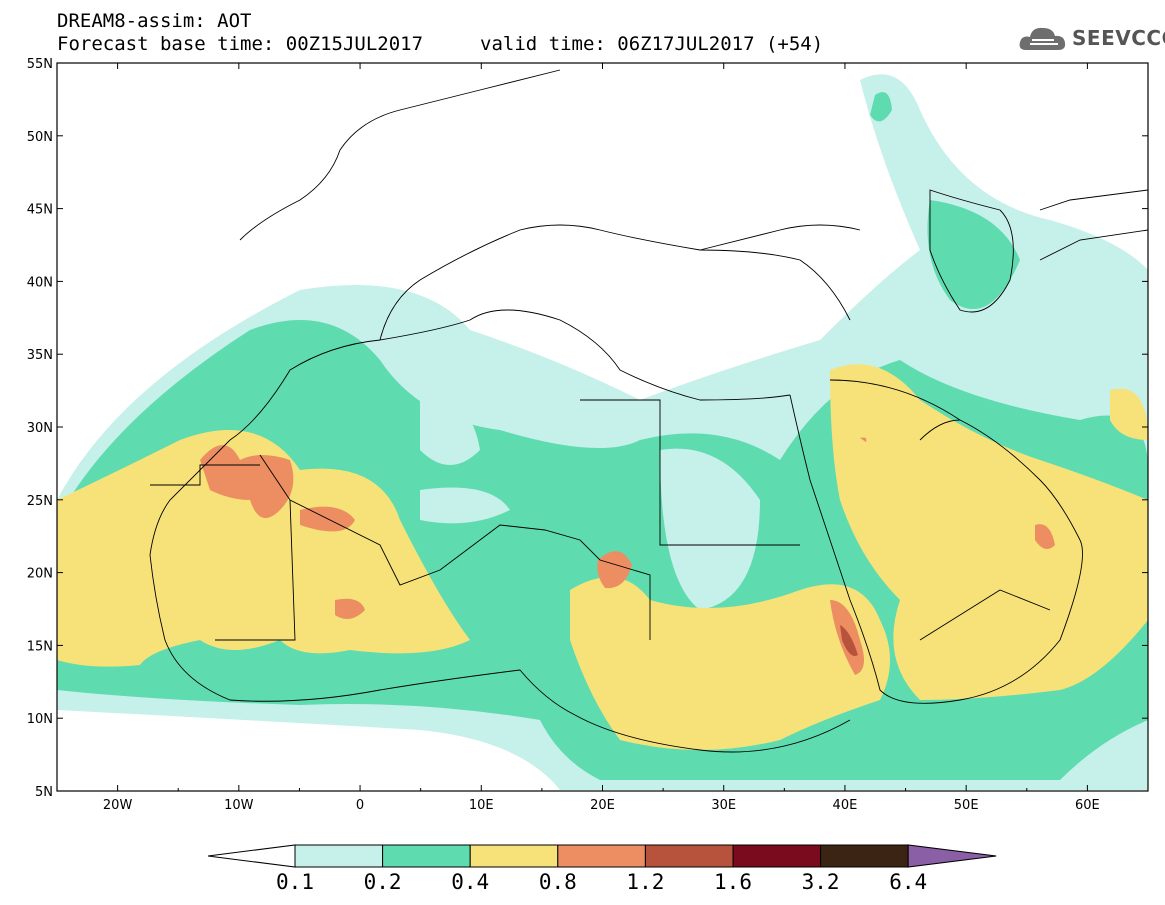 This screenshot has width=1165, height=905. I want to click on aot-hole-sahel, so click(465, 505).